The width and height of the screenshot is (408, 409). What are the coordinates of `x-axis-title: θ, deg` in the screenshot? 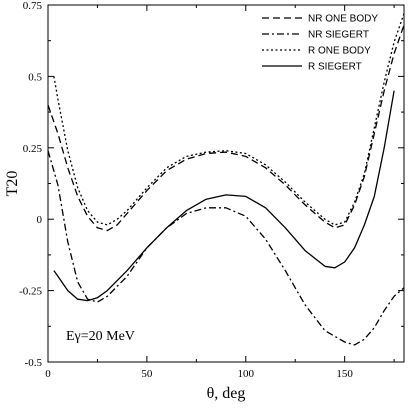 It's located at (226, 393).